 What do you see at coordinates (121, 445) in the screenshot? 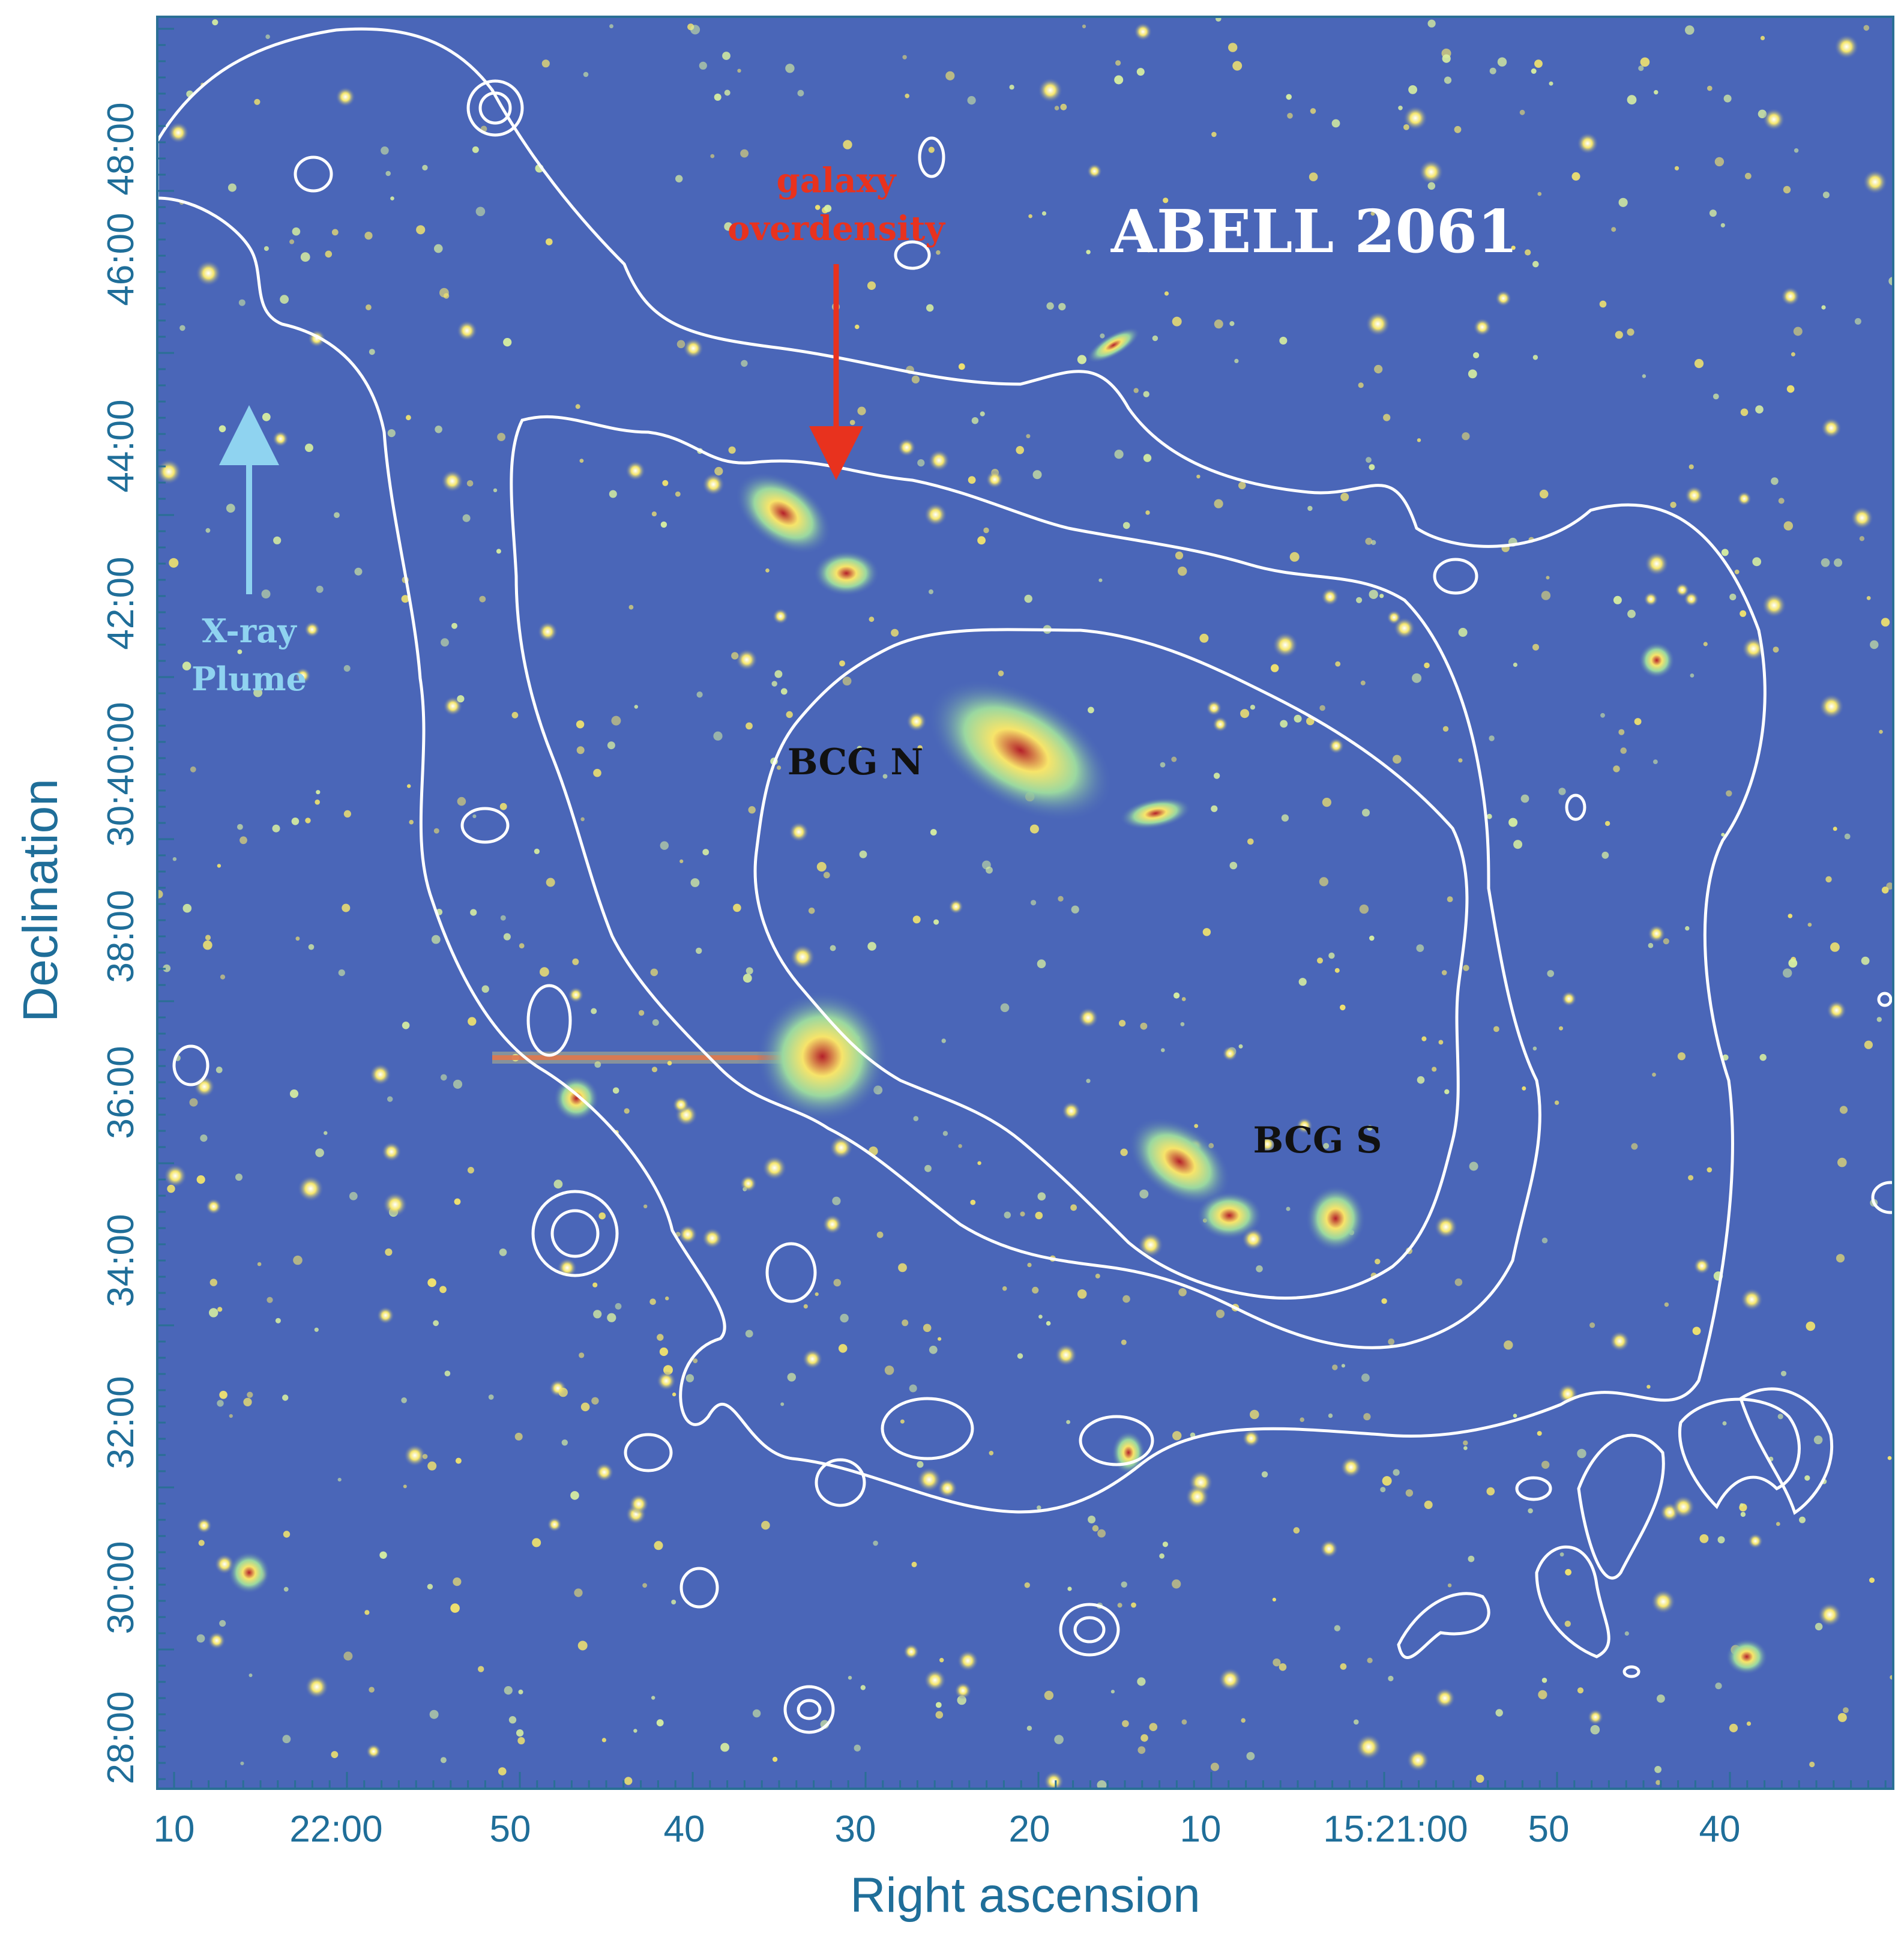
I see `y-tick-label: 44:00` at bounding box center [121, 445].